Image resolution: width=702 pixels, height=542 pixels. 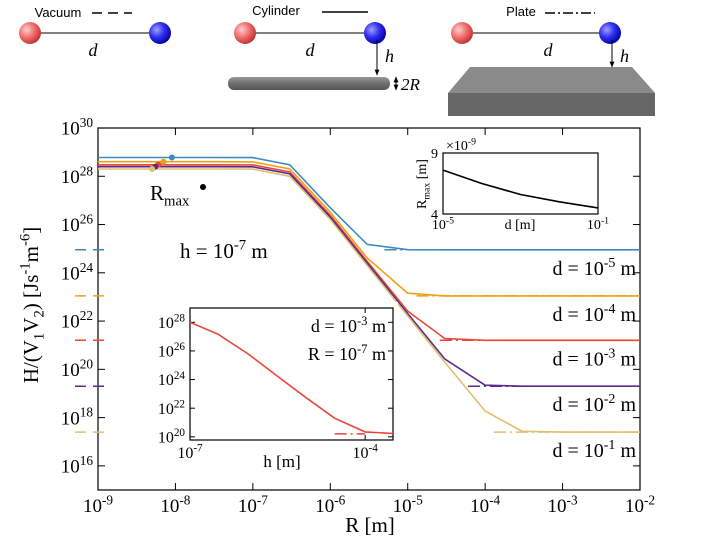 What do you see at coordinates (58, 12) in the screenshot?
I see `panel-title: Vacuum` at bounding box center [58, 12].